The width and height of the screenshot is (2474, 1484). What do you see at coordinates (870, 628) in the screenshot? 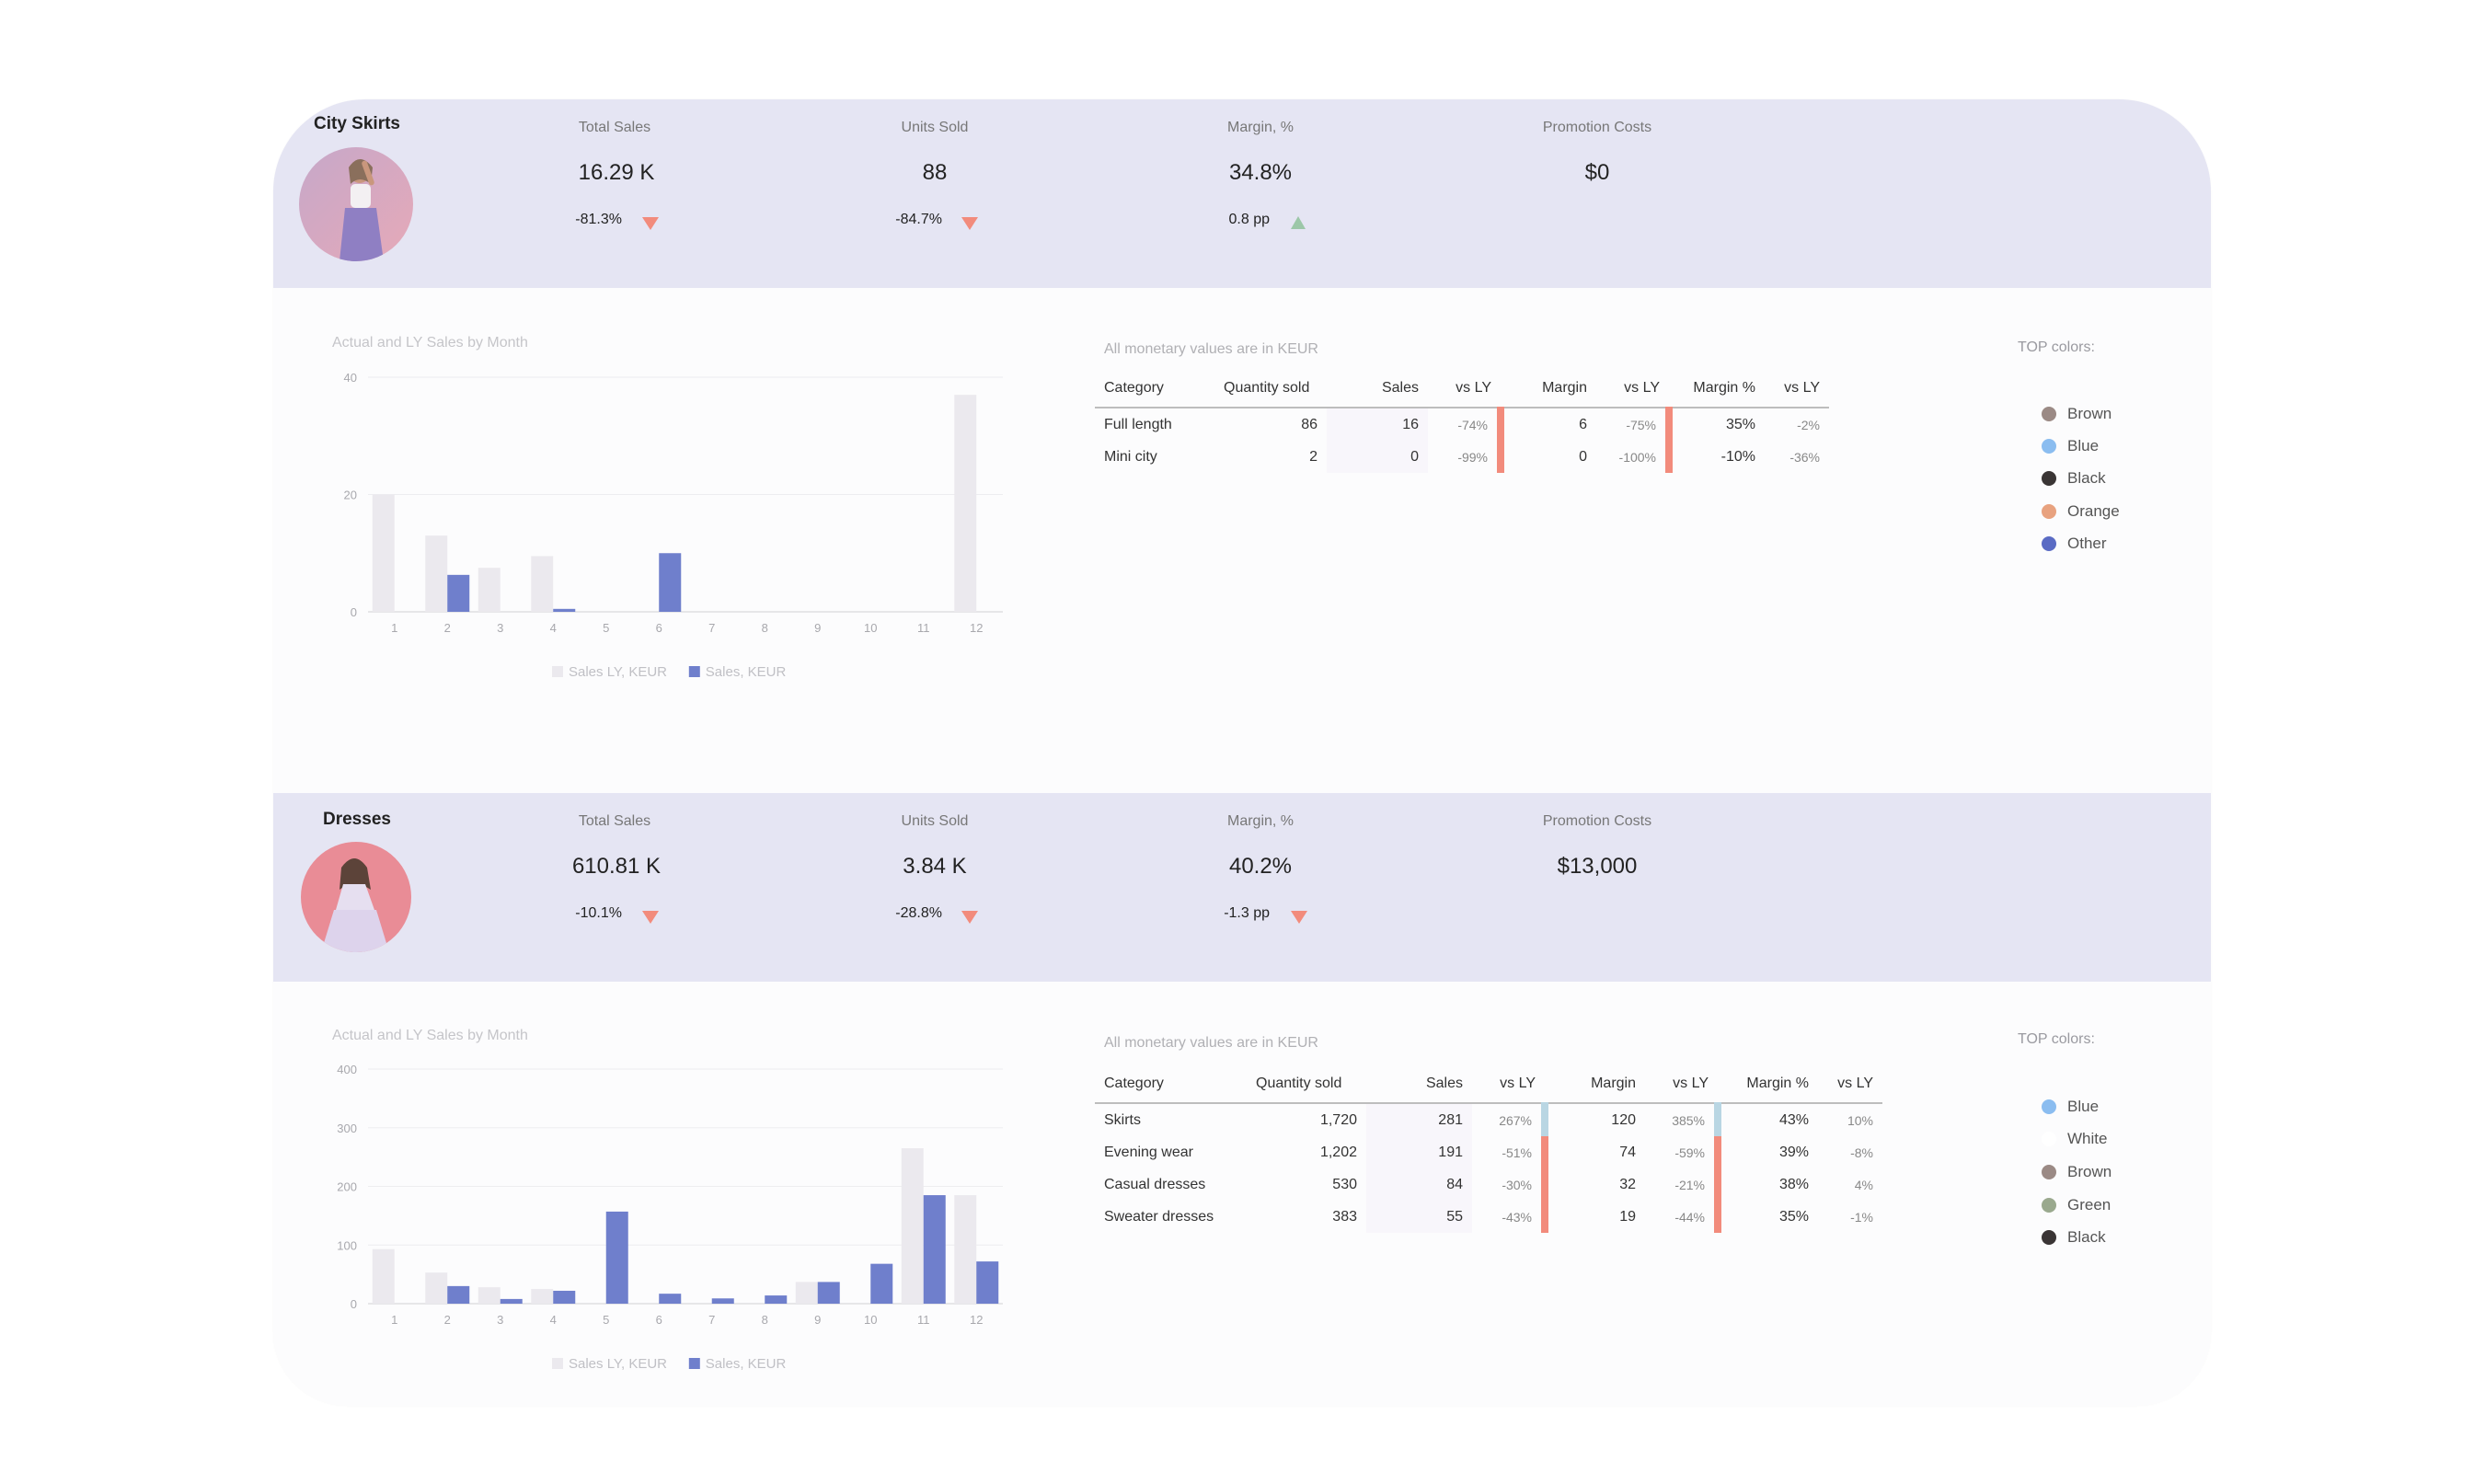
I see `x-tick-label: 10` at bounding box center [870, 628].